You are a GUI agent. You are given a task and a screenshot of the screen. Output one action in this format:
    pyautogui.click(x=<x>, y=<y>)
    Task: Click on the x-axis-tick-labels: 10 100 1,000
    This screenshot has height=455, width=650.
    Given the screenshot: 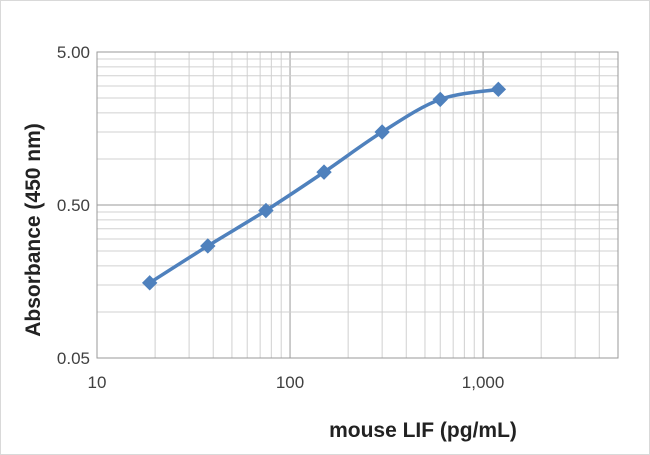 What is the action you would take?
    pyautogui.click(x=296, y=382)
    